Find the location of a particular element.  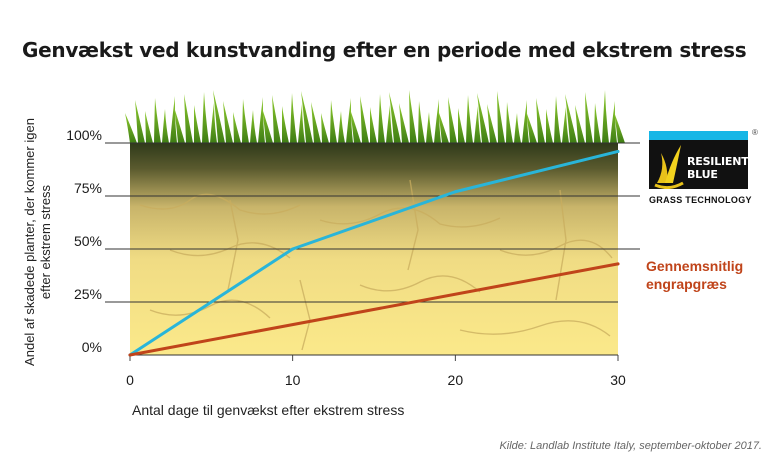

x-tick-label: 30 is located at coordinates (618, 380).